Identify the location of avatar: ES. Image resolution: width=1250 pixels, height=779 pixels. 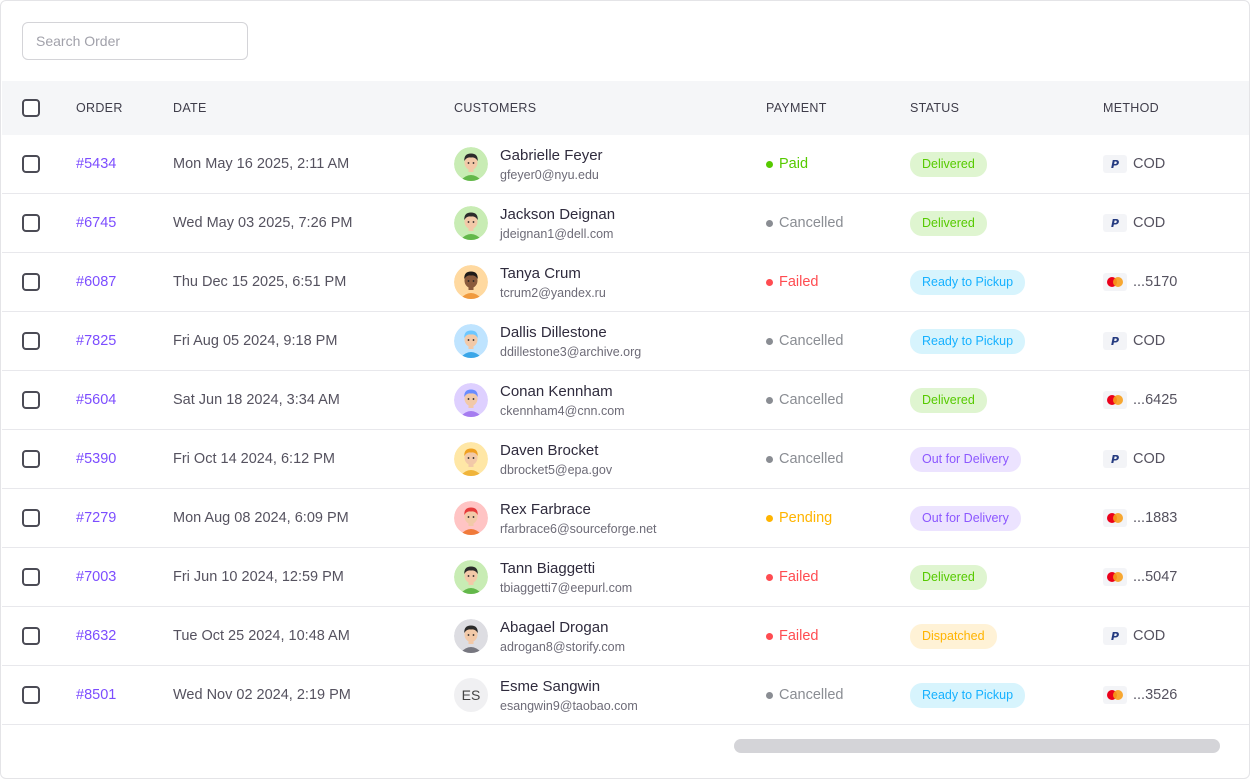
(471, 695).